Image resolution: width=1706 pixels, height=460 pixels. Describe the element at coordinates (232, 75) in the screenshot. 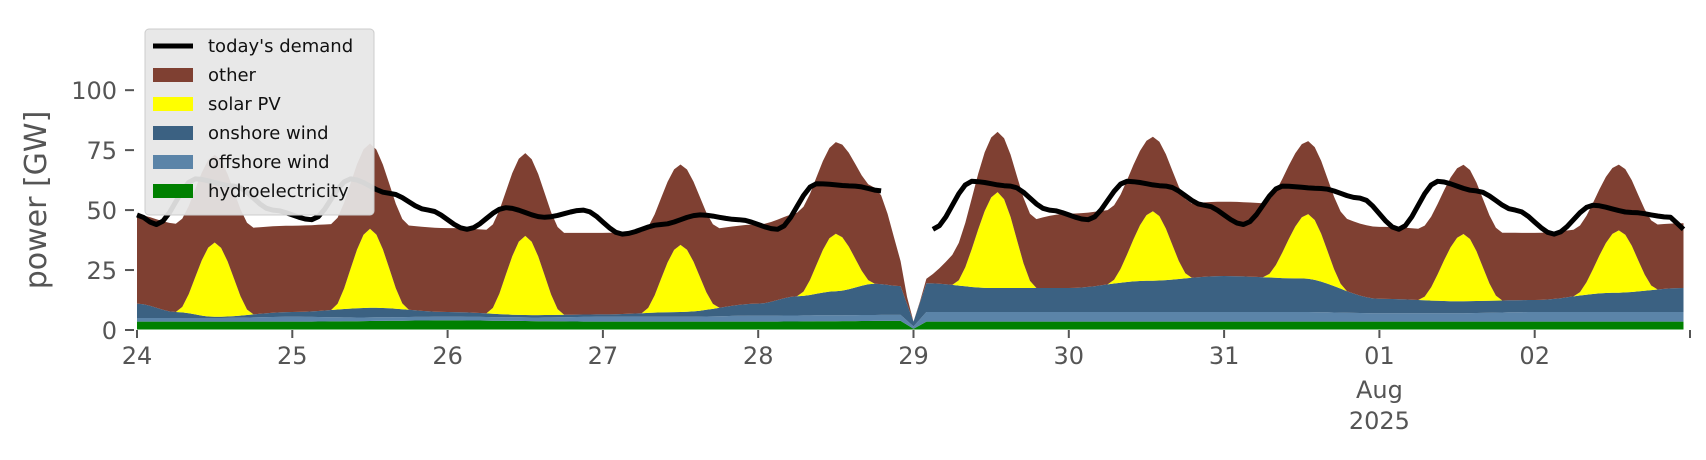

I see `legend-label: other` at that location.